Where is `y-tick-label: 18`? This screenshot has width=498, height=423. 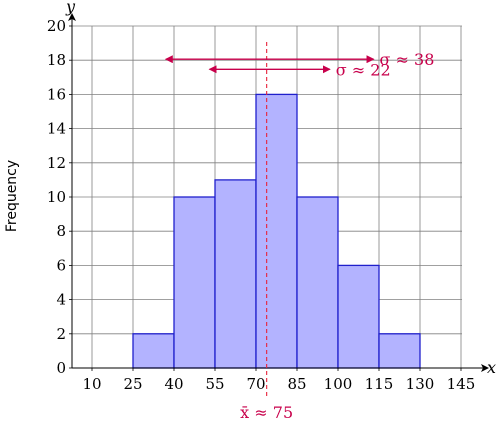 y-tick-label: 18 is located at coordinates (56, 60).